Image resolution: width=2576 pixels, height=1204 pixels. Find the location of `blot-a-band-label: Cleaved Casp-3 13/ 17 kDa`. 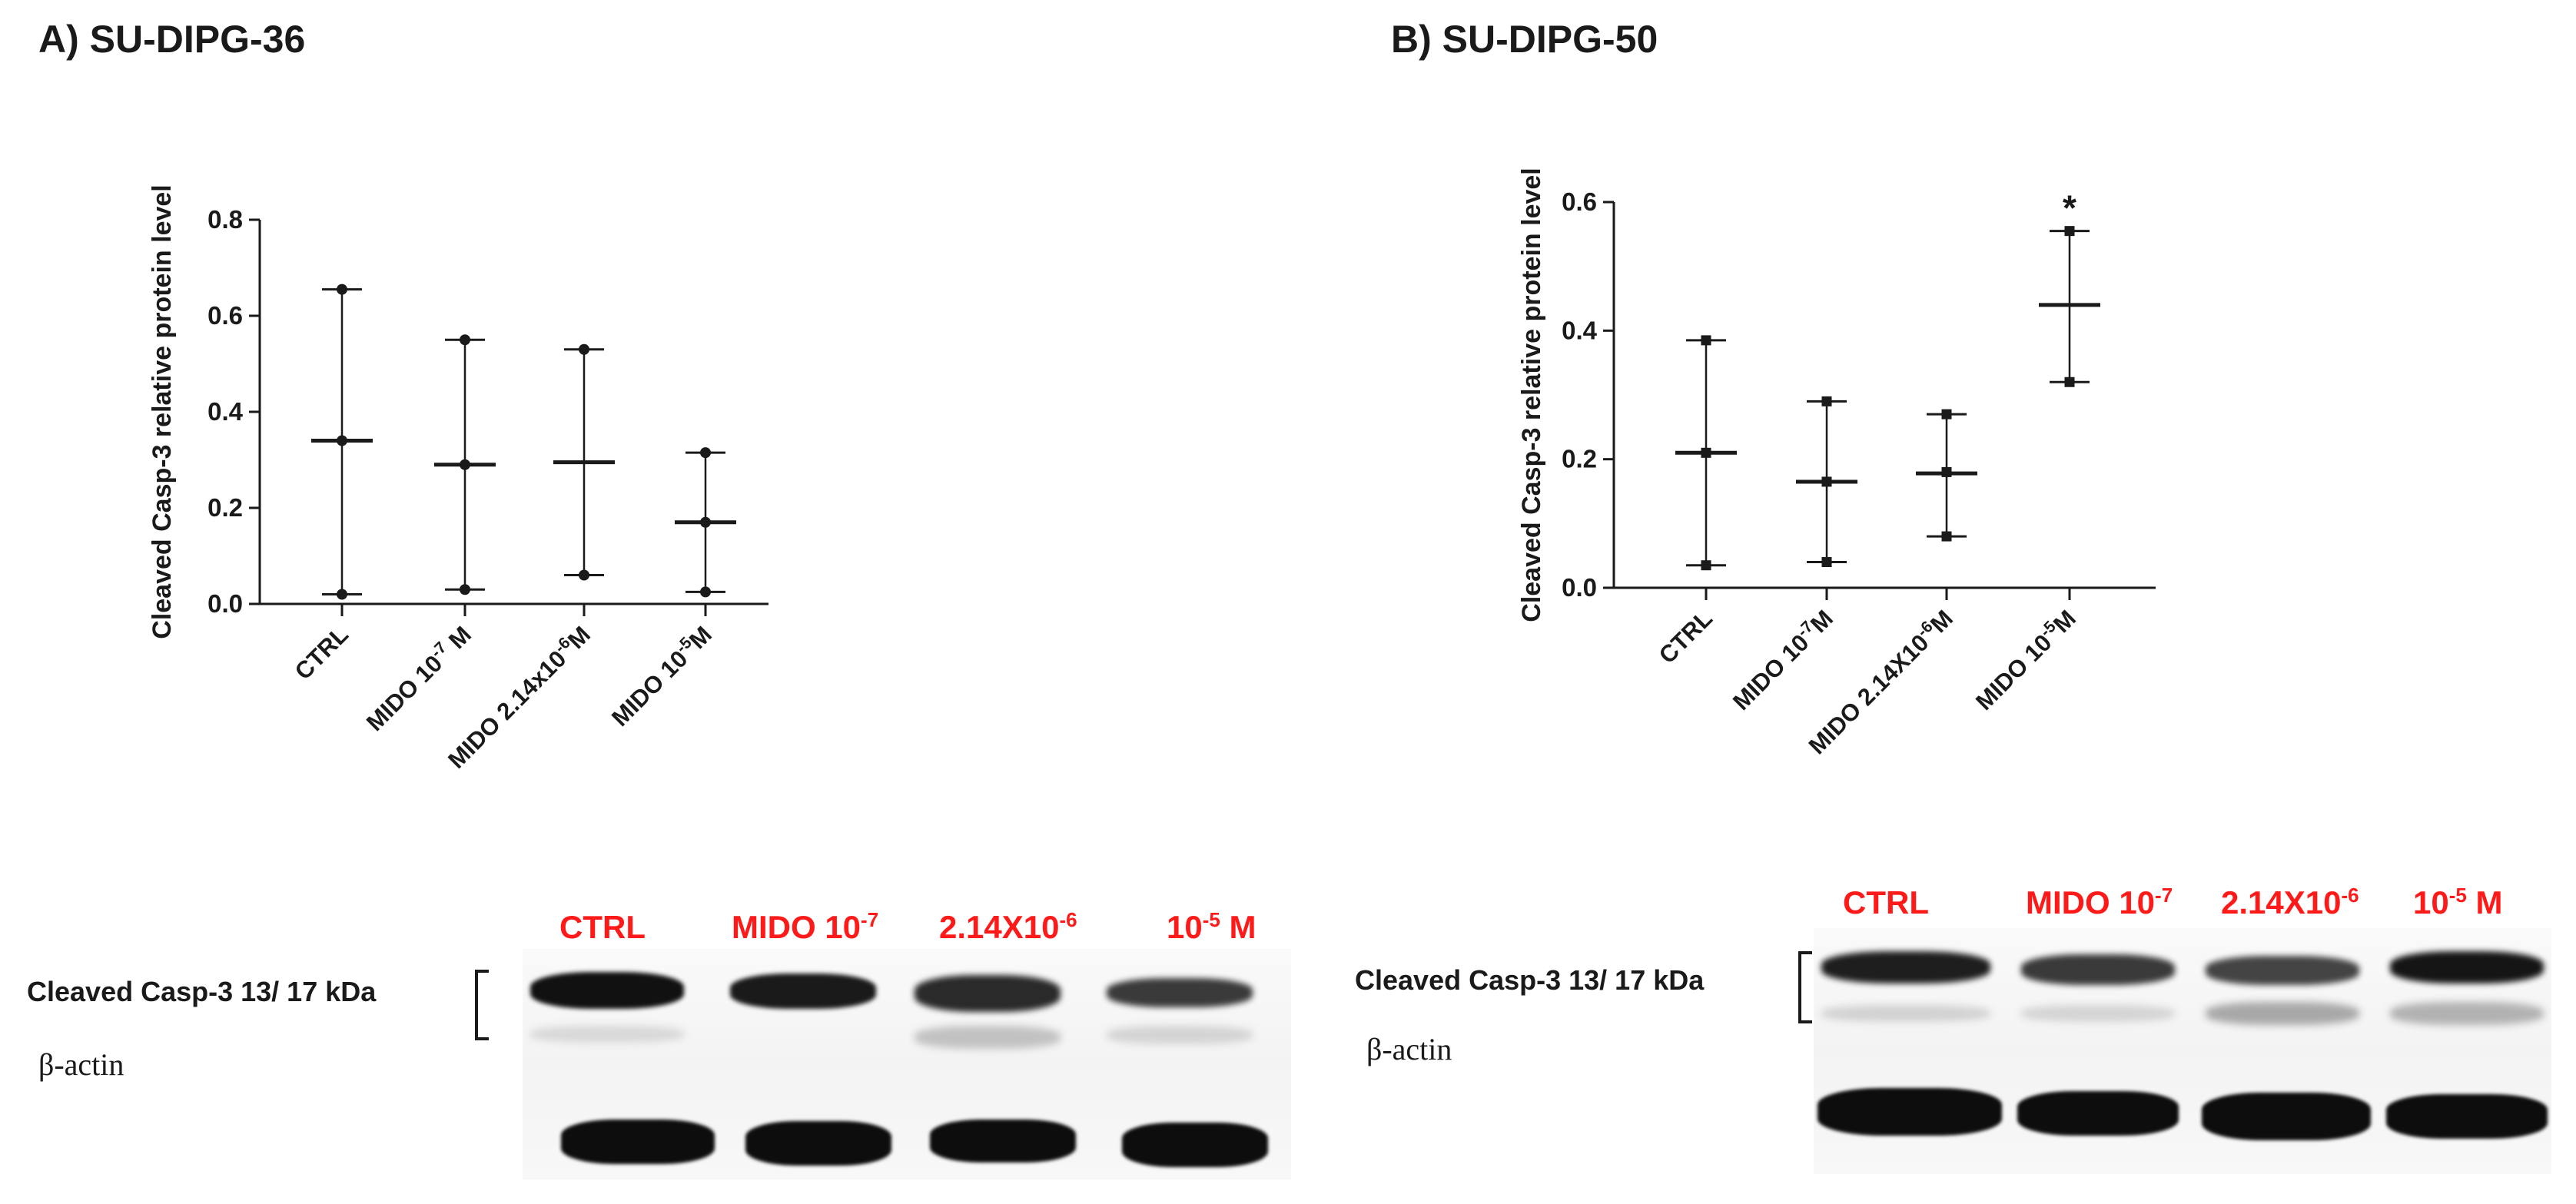

blot-a-band-label: Cleaved Casp-3 13/ 17 kDa is located at coordinates (202, 992).